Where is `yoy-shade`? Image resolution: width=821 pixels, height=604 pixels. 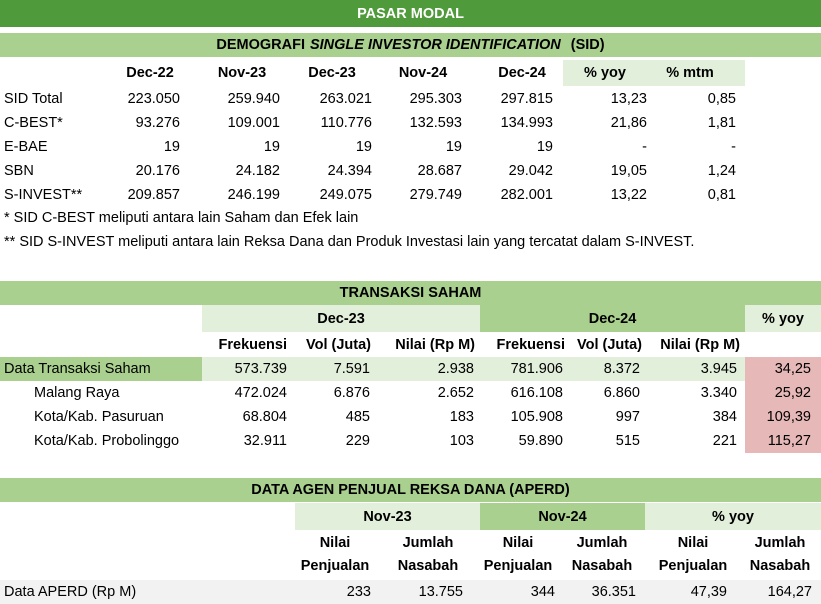
yoy-shade is located at coordinates (783, 405).